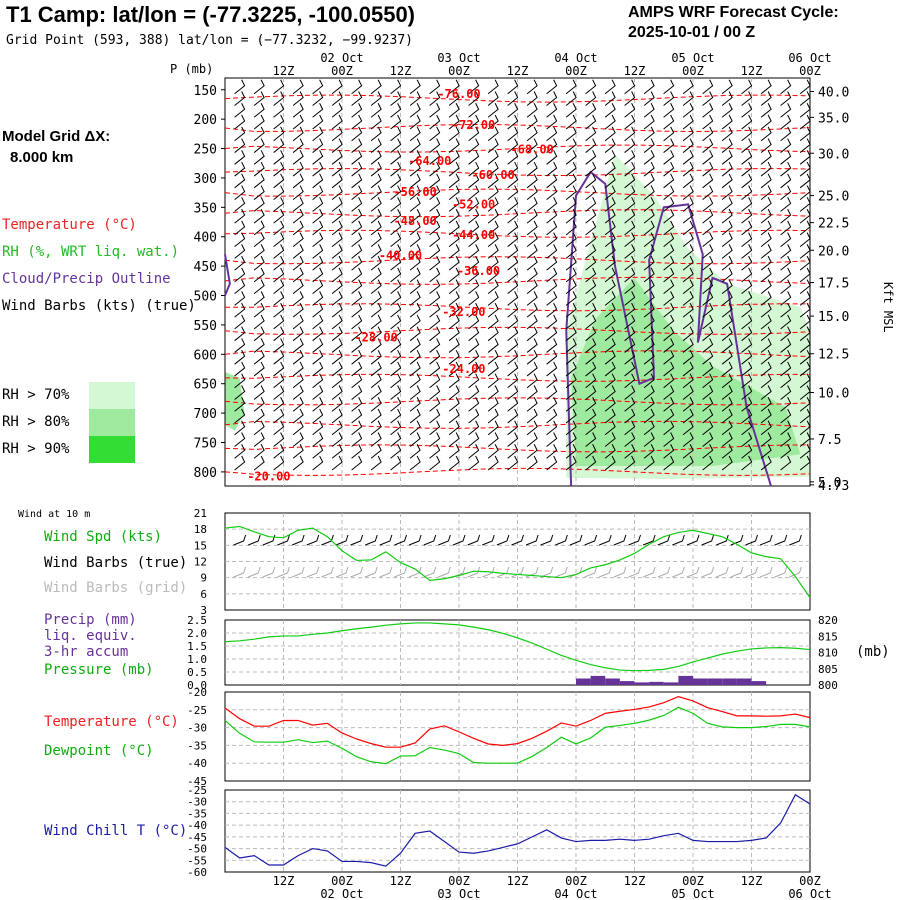 This screenshot has width=900, height=900. What do you see at coordinates (828, 685) in the screenshot?
I see `pressure-right-tick: 800` at bounding box center [828, 685].